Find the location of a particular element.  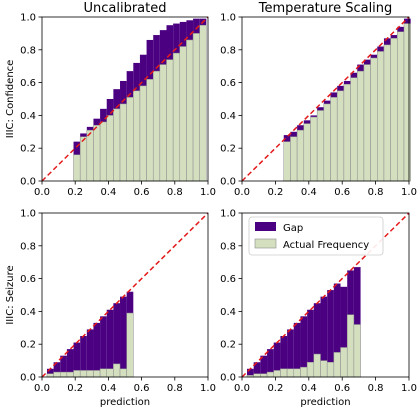

legend-actual-swatch is located at coordinates (265, 243).